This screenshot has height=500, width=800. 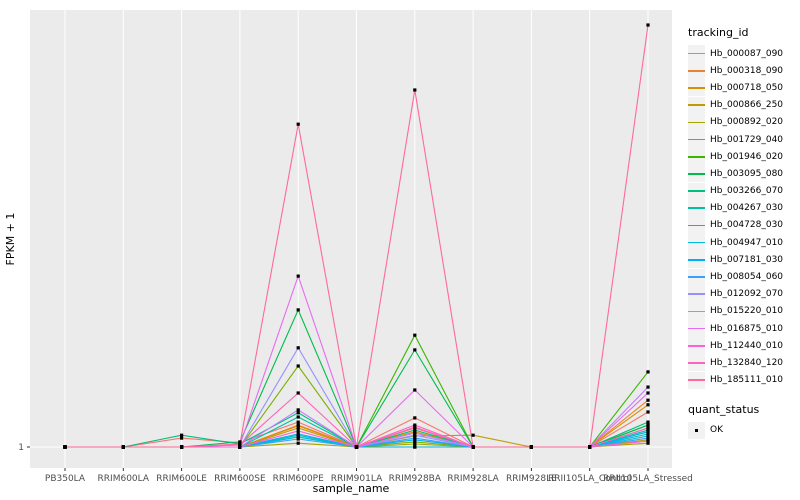 What do you see at coordinates (747, 242) in the screenshot?
I see `legend-item-label: Hb_004947_010` at bounding box center [747, 242].